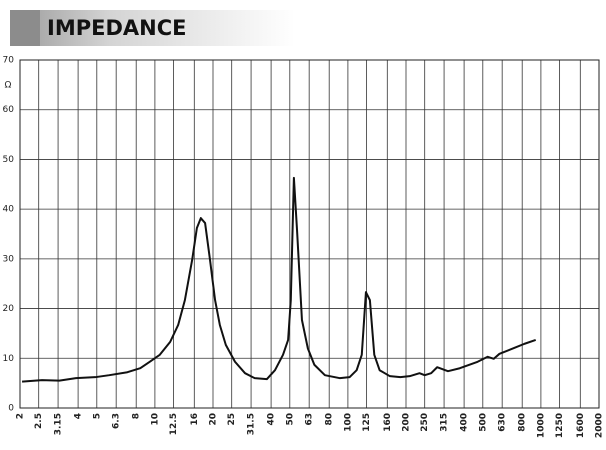  Describe the element at coordinates (232, 419) in the screenshot. I see `x-tick-label: 25` at that location.